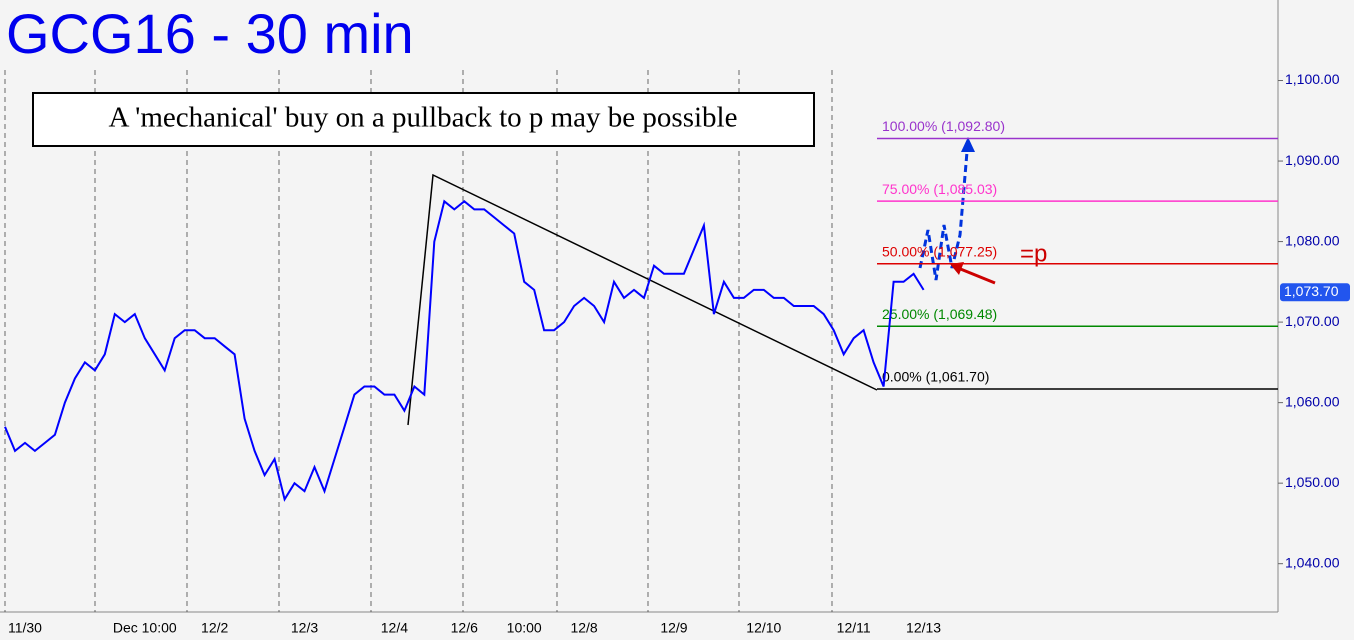 Image resolution: width=1354 pixels, height=640 pixels. I want to click on fib-label: 50.00% (1,077.25), so click(939, 251).